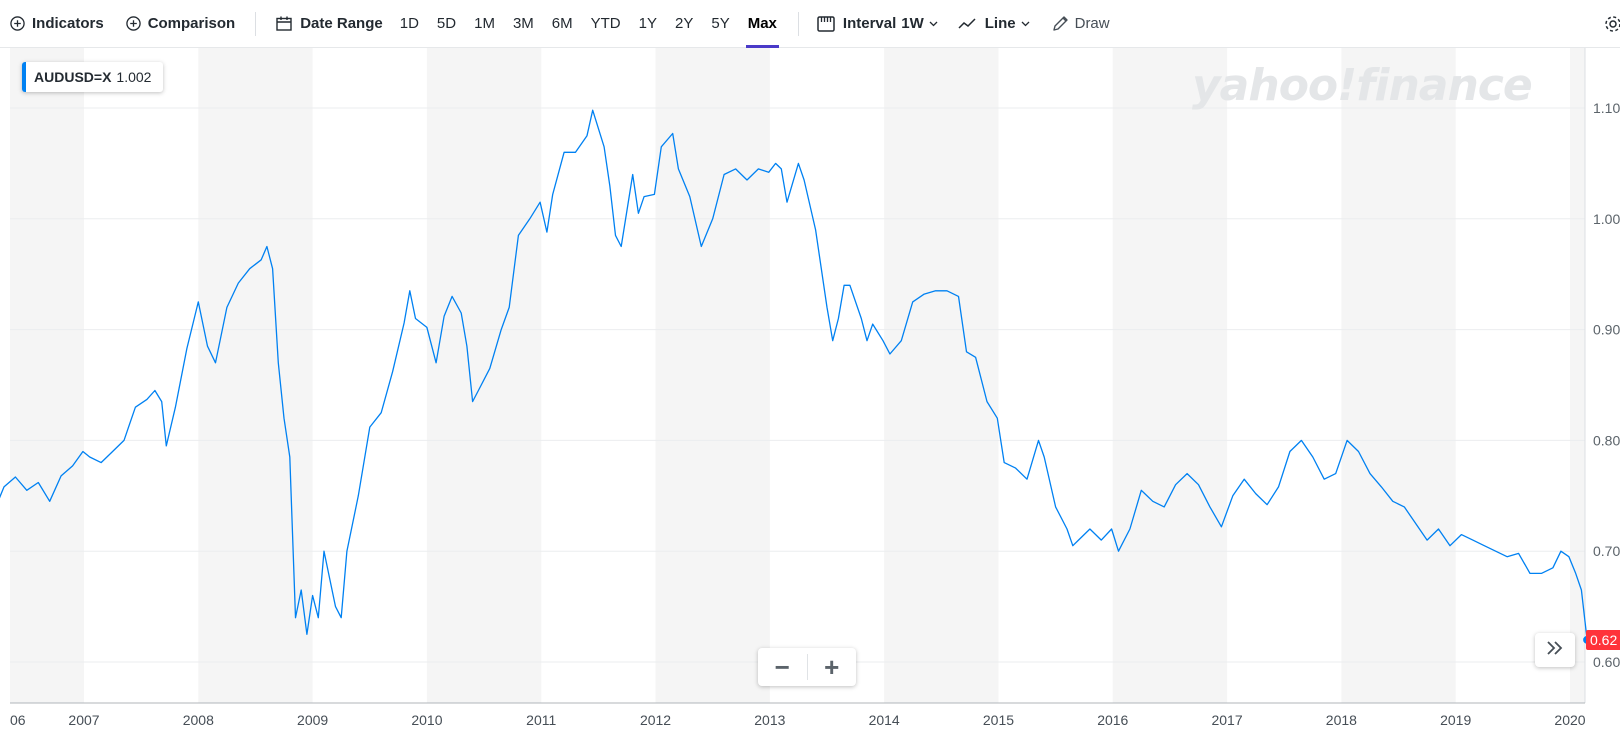  I want to click on x-tick-label: 2010, so click(426, 720).